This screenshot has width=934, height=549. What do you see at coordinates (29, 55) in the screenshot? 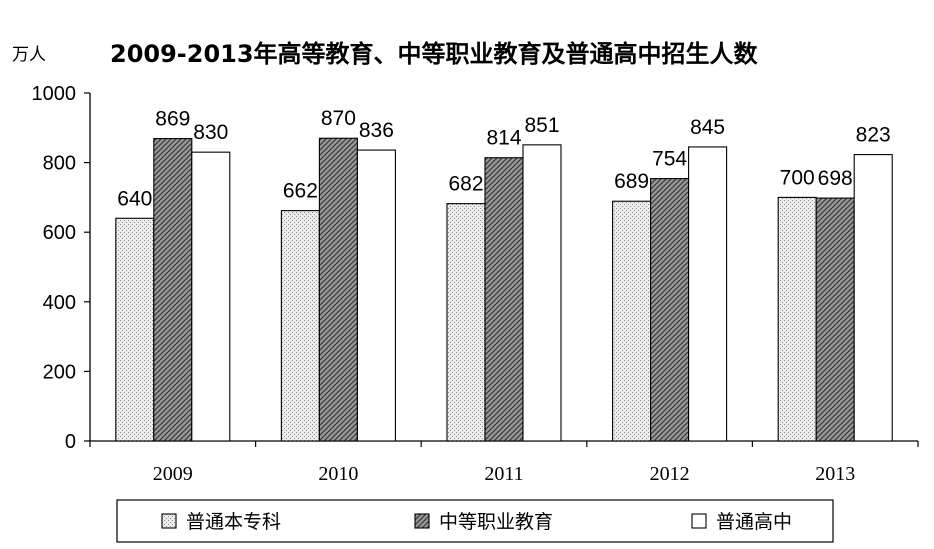
I see `y-axis-unit-label: 万人` at bounding box center [29, 55].